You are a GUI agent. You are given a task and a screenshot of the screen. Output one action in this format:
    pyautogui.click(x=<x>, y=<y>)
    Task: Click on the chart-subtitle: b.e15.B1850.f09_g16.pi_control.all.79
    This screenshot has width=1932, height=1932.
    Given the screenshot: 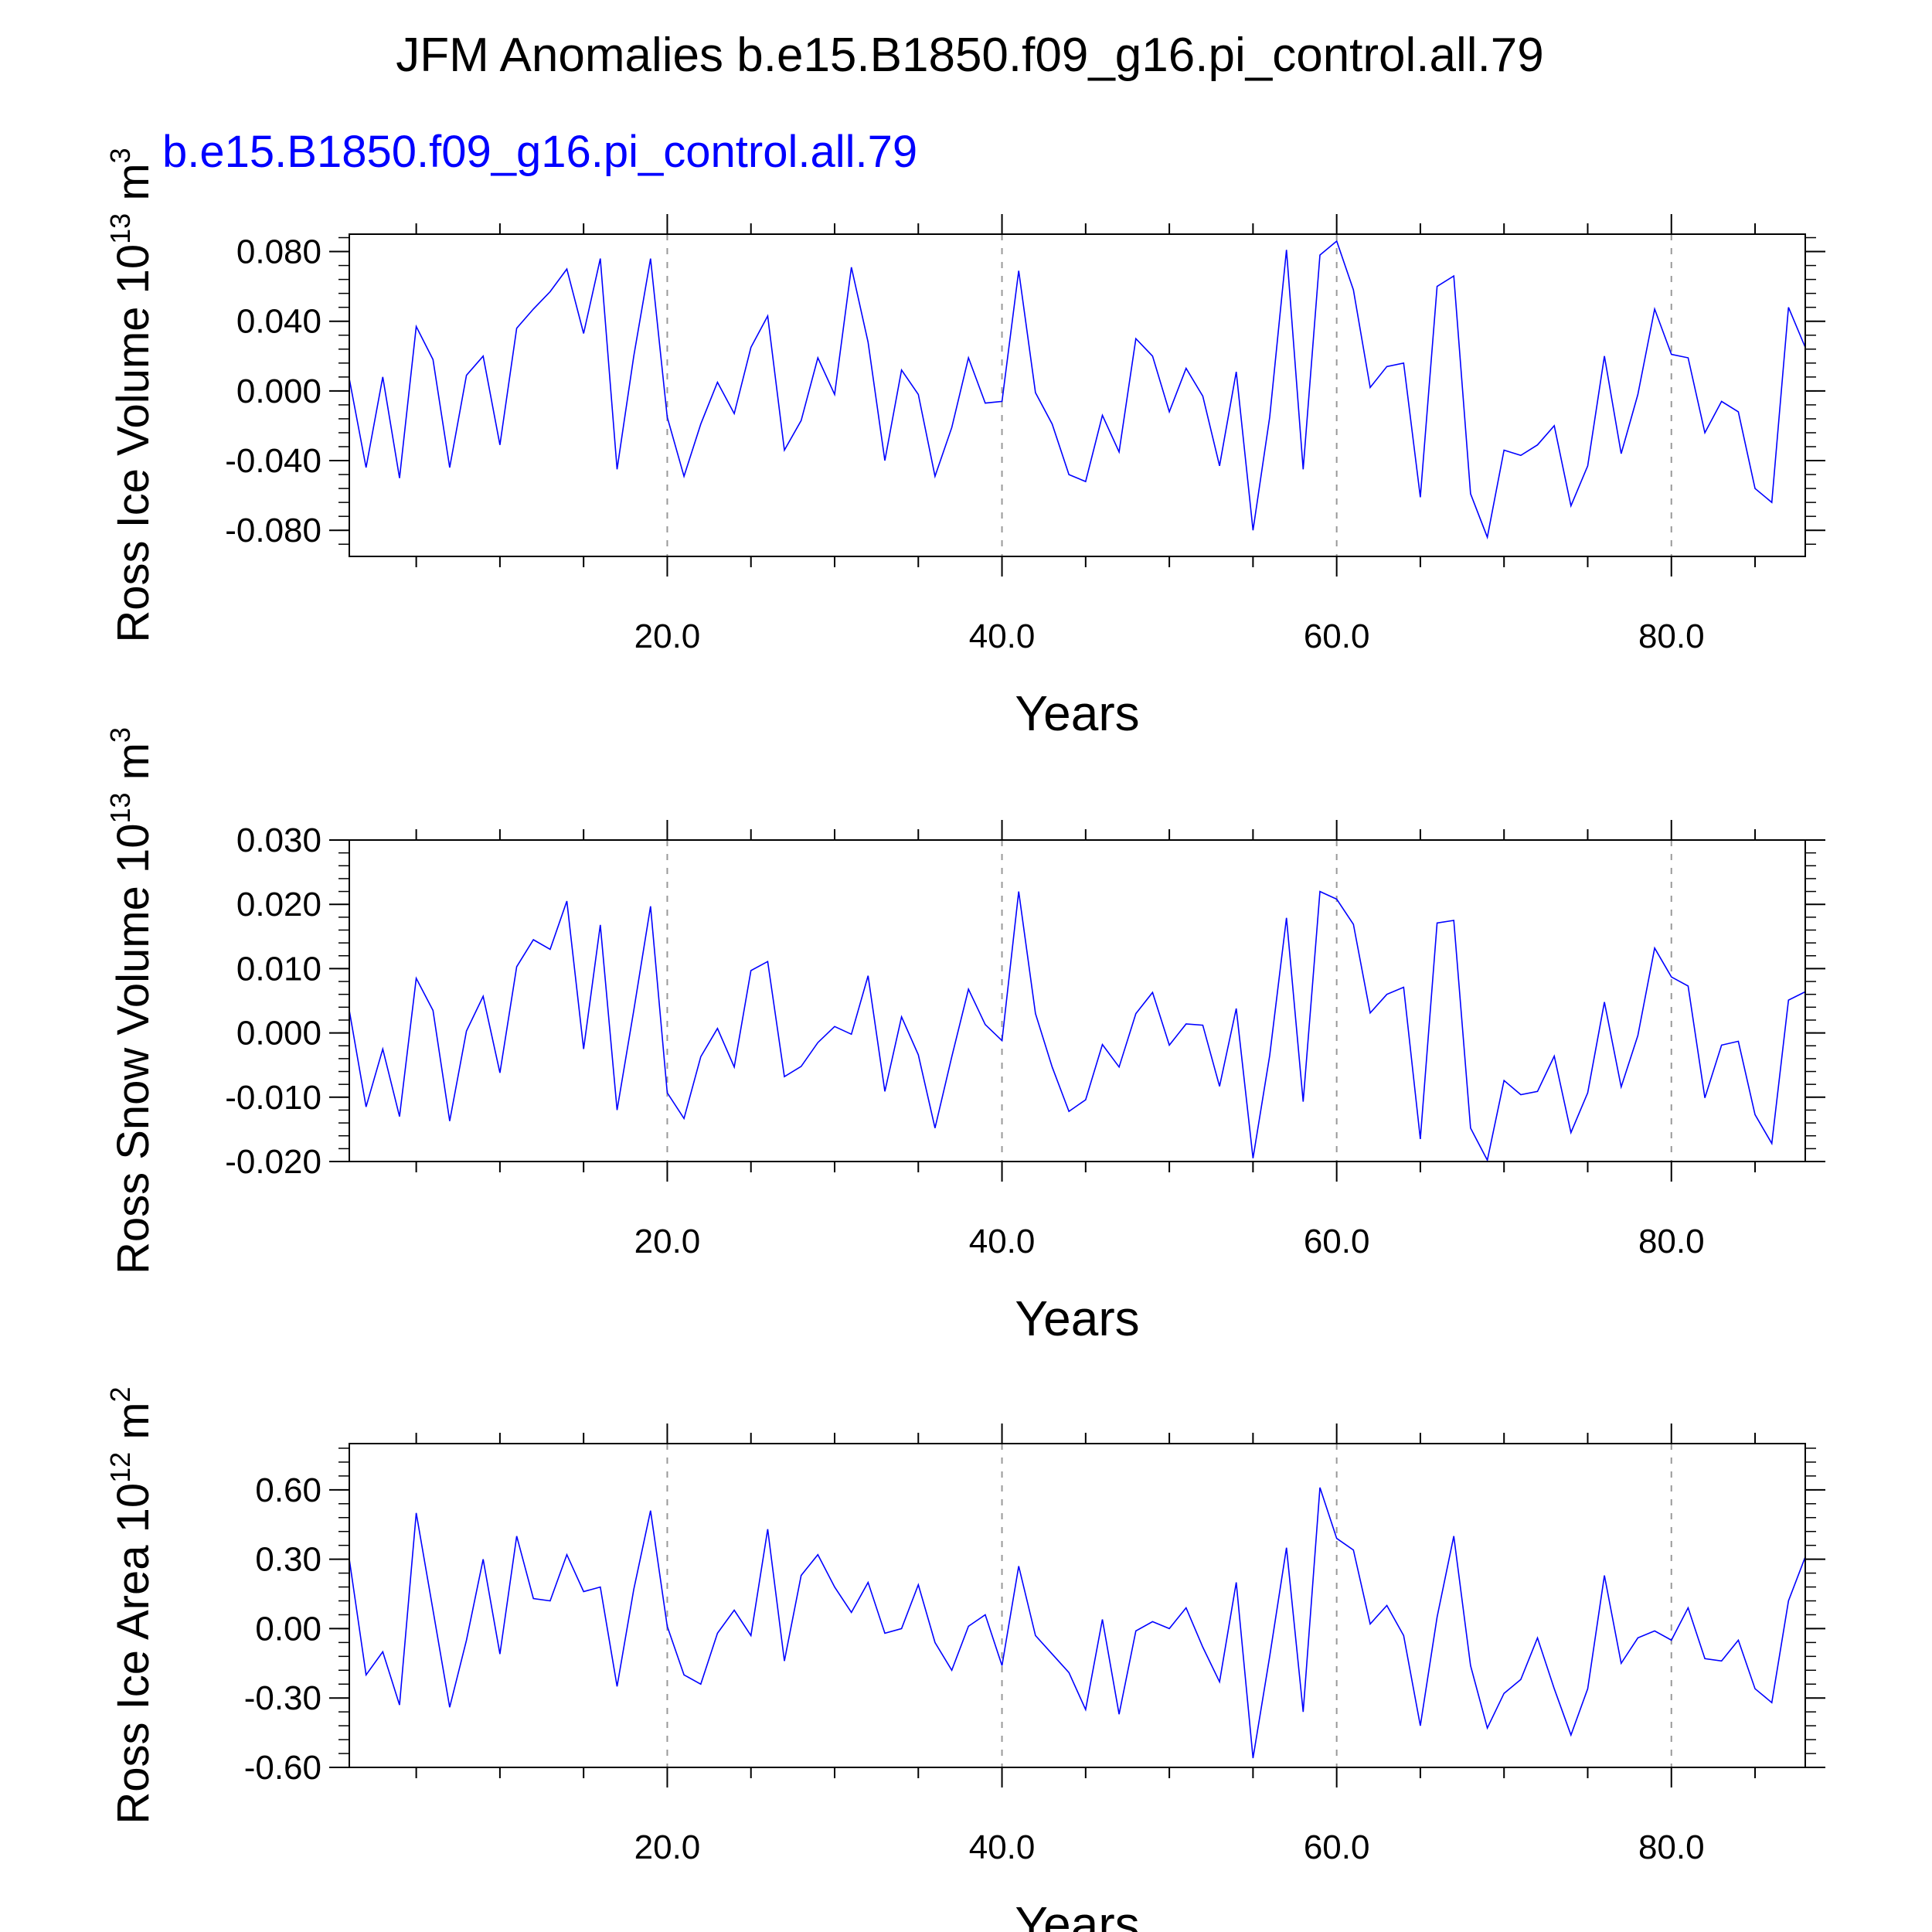 What is the action you would take?
    pyautogui.click(x=539, y=152)
    